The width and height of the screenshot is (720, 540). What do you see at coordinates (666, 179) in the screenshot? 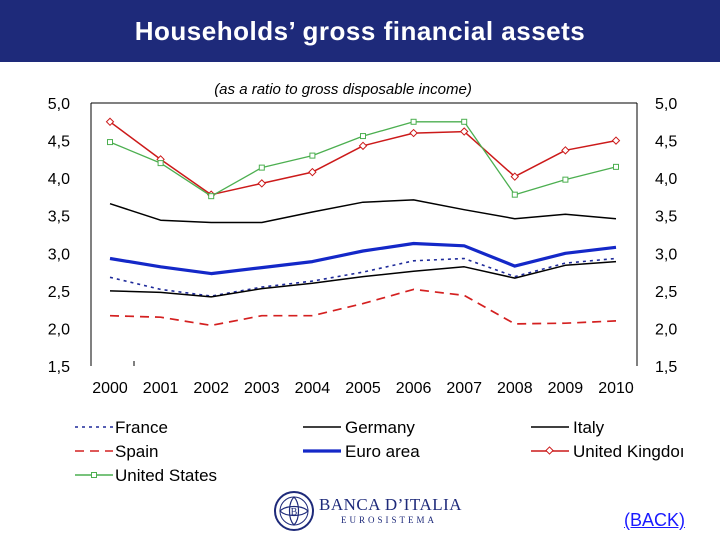
I see `y-tick-label-right: 4,0` at bounding box center [666, 179].